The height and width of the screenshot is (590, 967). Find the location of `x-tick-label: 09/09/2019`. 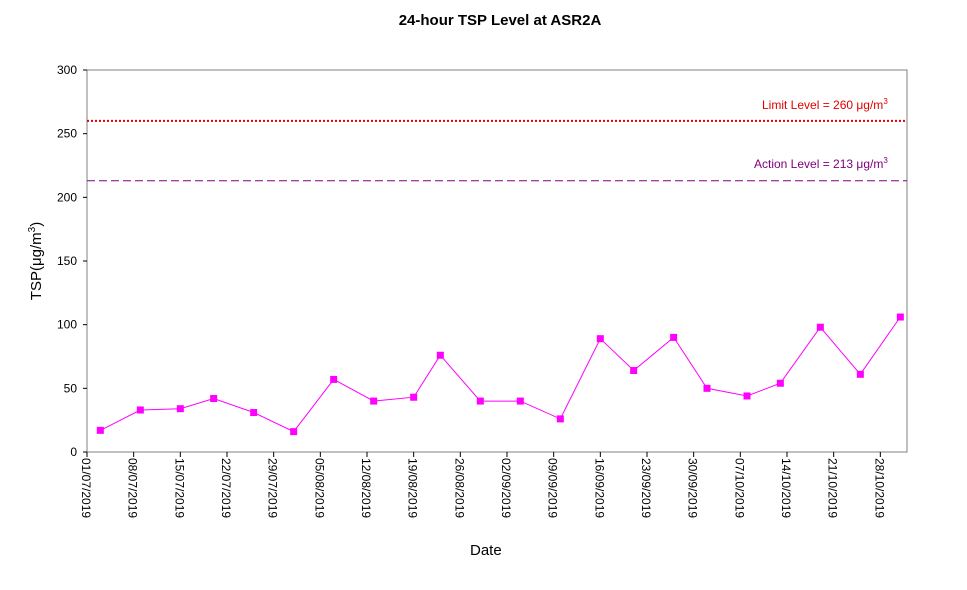

x-tick-label: 09/09/2019 is located at coordinates (553, 488).